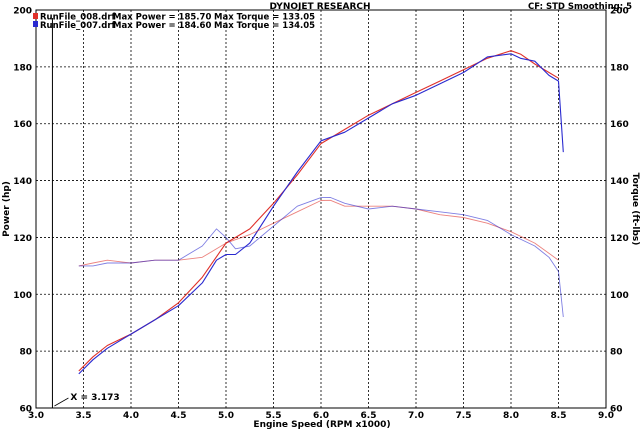  What do you see at coordinates (25, 410) in the screenshot?
I see `y-tick-label: 60` at bounding box center [25, 410].